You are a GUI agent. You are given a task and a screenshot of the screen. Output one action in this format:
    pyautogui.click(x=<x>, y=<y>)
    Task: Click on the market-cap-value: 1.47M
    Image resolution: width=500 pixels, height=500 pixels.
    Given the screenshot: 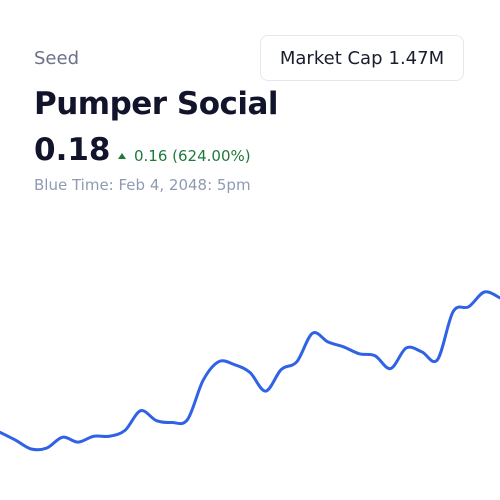 What is the action you would take?
    pyautogui.click(x=416, y=58)
    